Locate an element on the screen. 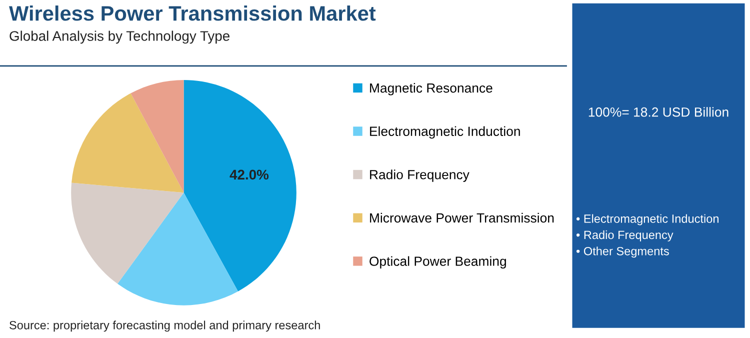 The width and height of the screenshot is (750, 338). chart-subtitle: Global Analysis by Technology Type is located at coordinates (120, 37).